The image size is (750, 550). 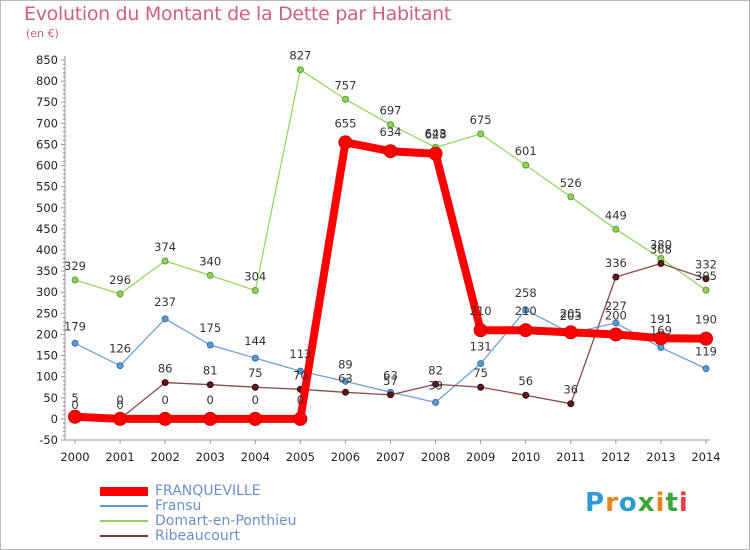 What do you see at coordinates (706, 352) in the screenshot?
I see `data-label-fransu: 119` at bounding box center [706, 352].